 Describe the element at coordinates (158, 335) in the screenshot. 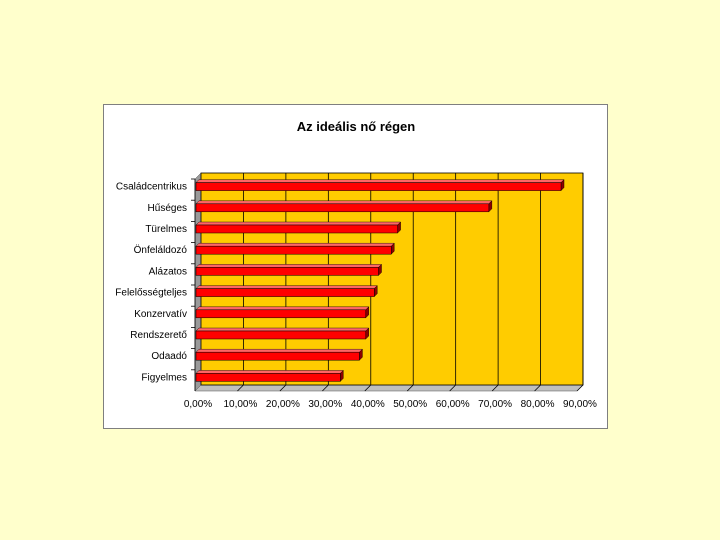

I see `category-label: Rendszerető` at that location.